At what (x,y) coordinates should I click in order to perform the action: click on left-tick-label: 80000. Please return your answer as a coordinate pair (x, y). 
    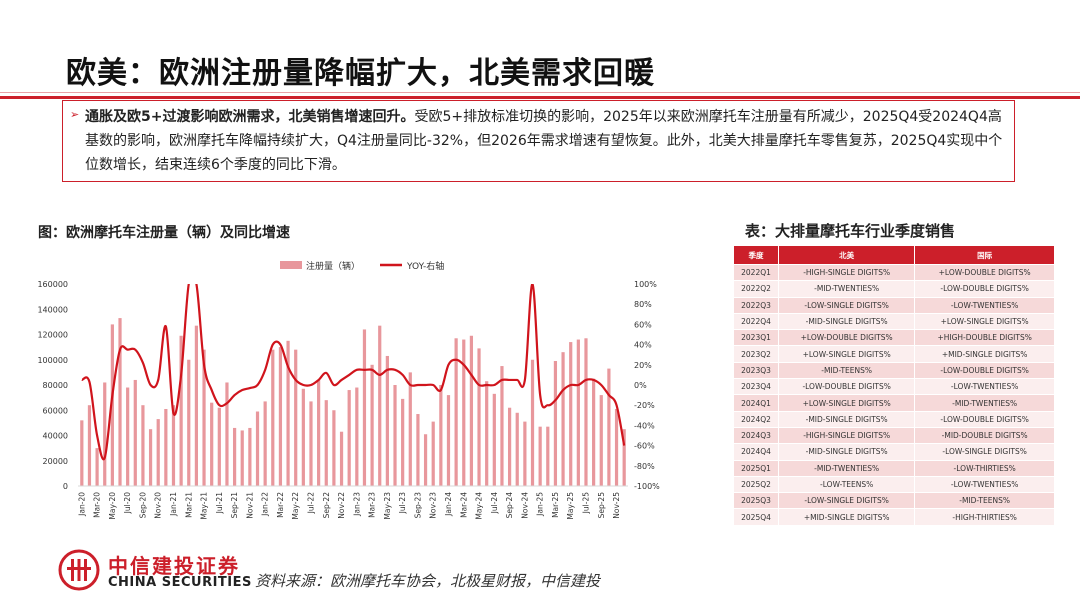
    Looking at the image, I should click on (55, 385).